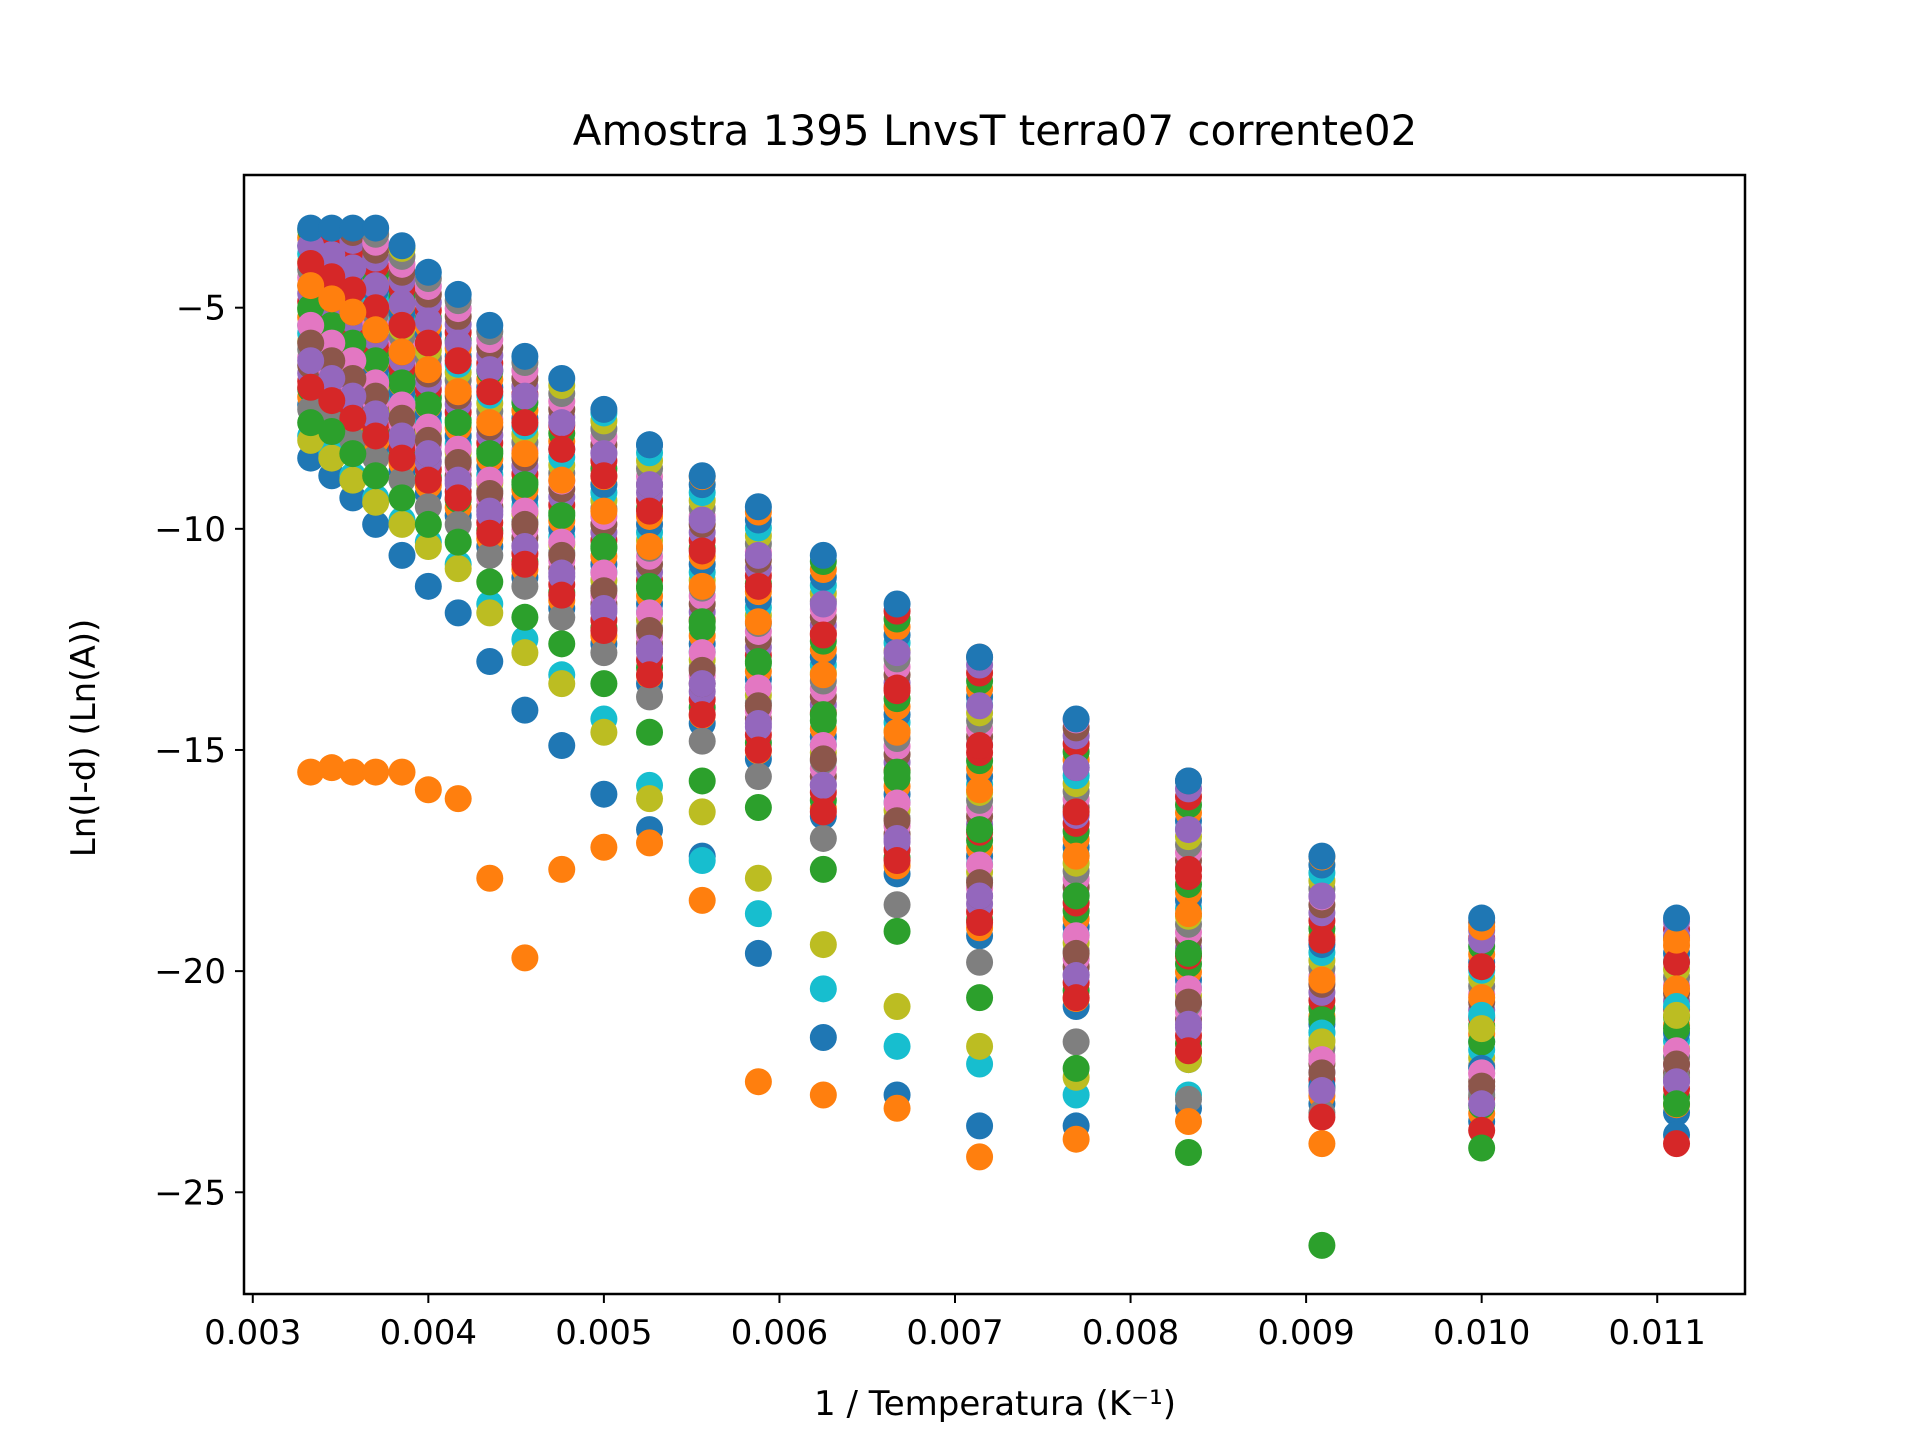 The image size is (1920, 1440). I want to click on y-axis: −5 −10 −15 −20 −25, so click(199, 751).